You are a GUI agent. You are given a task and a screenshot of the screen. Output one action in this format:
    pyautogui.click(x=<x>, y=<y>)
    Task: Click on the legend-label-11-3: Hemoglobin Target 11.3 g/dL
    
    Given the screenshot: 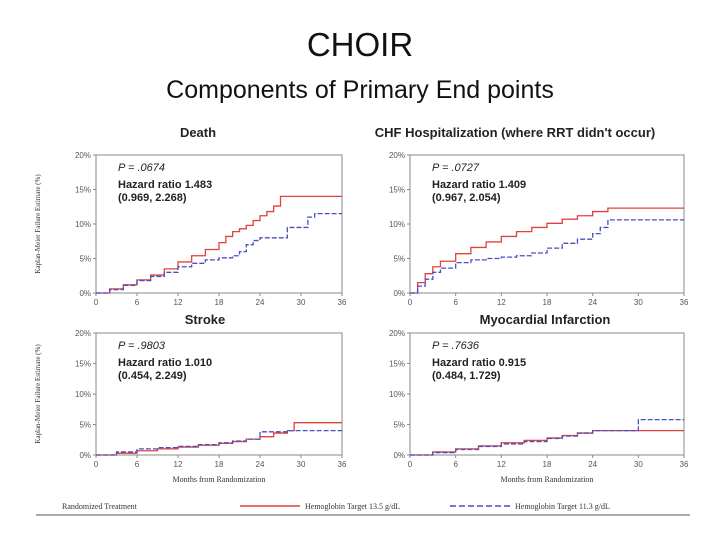 What is the action you would take?
    pyautogui.click(x=562, y=506)
    